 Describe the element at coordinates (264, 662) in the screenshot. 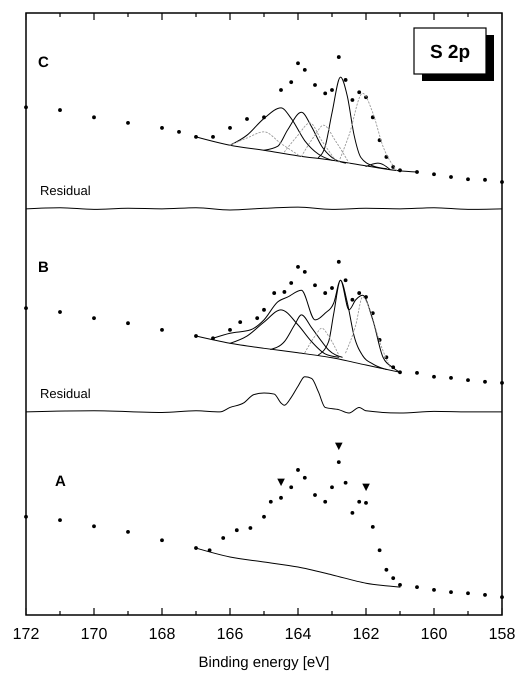

I see `x-axis-title: Binding energy [eV]` at that location.